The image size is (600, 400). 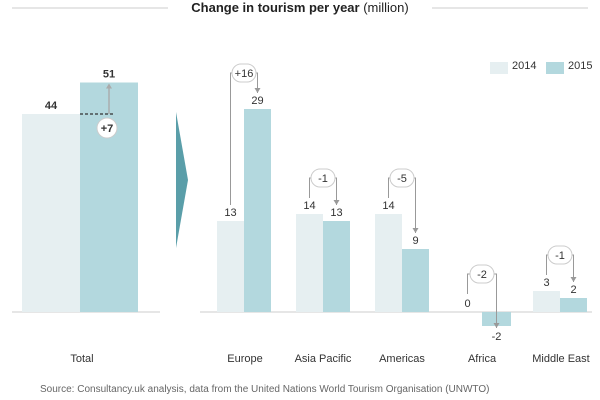 I want to click on bar-2014-europe, so click(x=230, y=266).